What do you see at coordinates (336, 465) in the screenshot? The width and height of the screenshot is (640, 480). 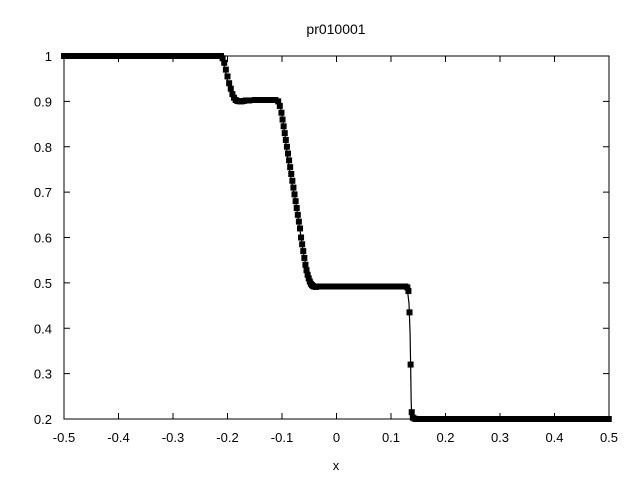 I see `x-axis-label: x` at bounding box center [336, 465].